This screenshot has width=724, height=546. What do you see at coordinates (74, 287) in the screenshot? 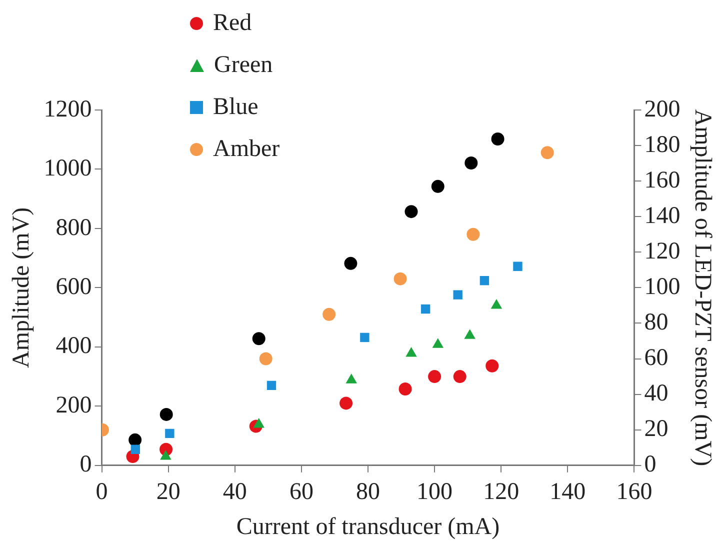
I see `y-tick-label: 600` at bounding box center [74, 287].